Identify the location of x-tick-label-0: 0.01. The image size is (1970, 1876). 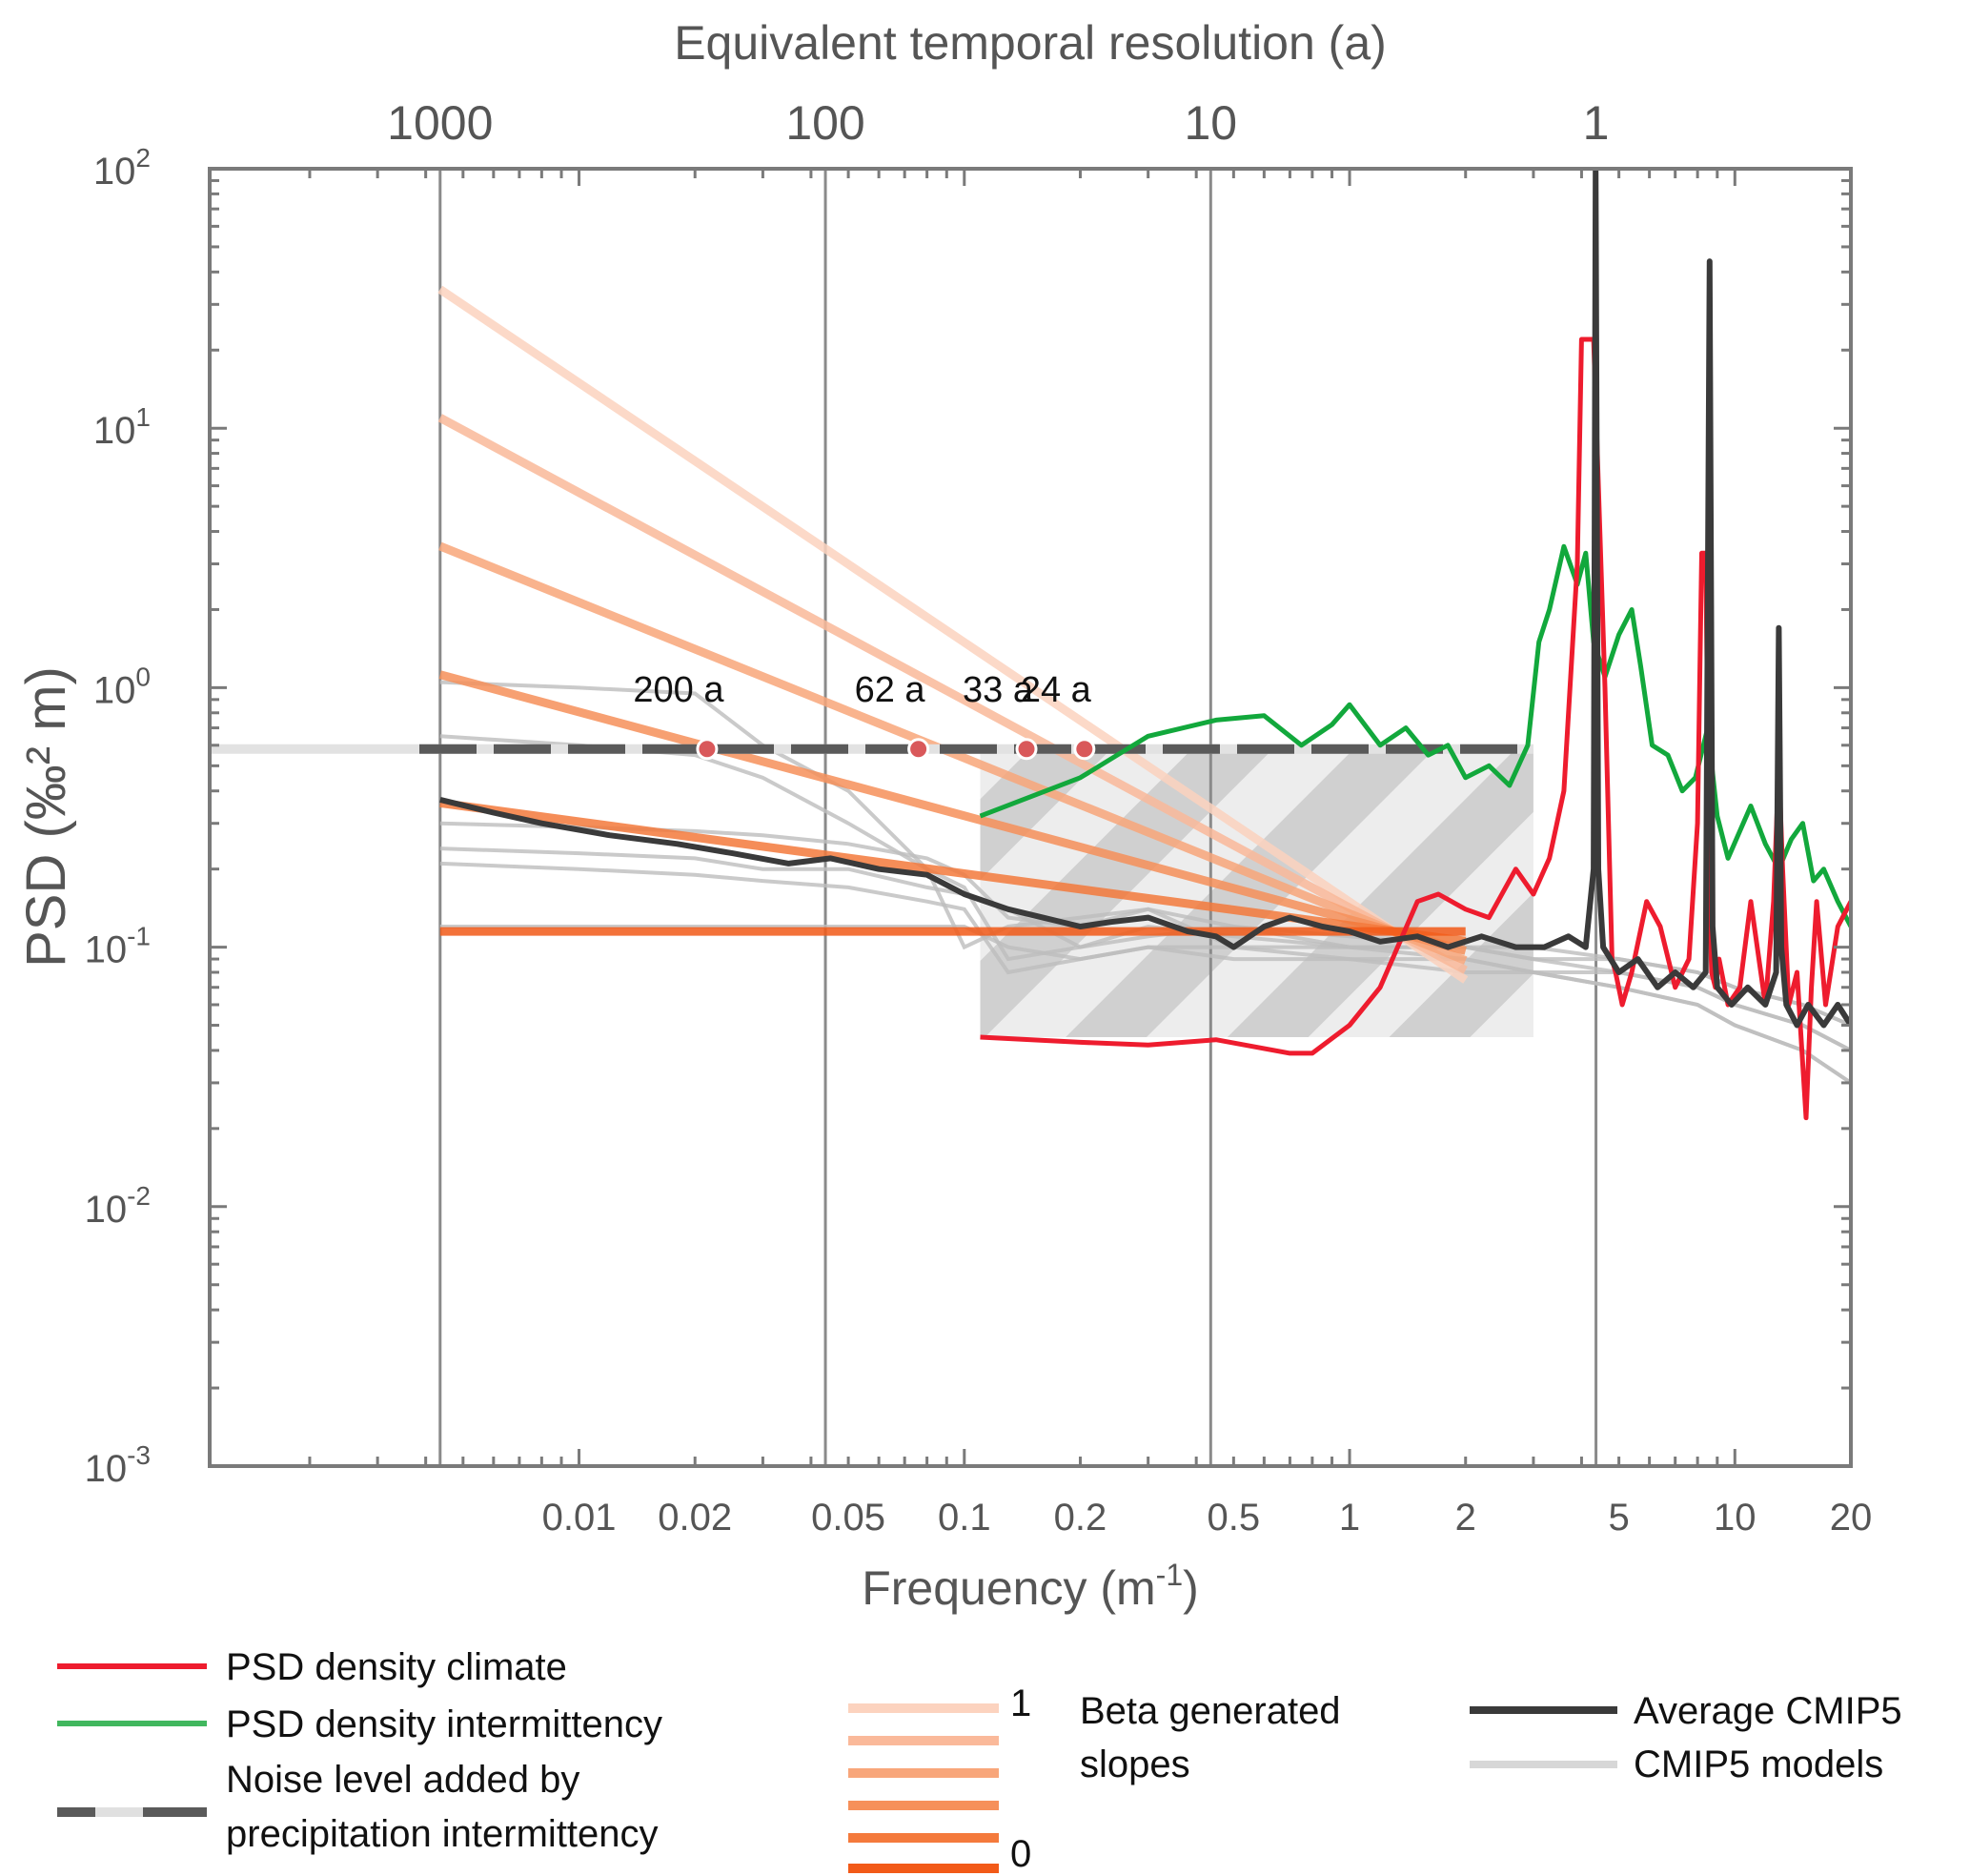
(579, 1518).